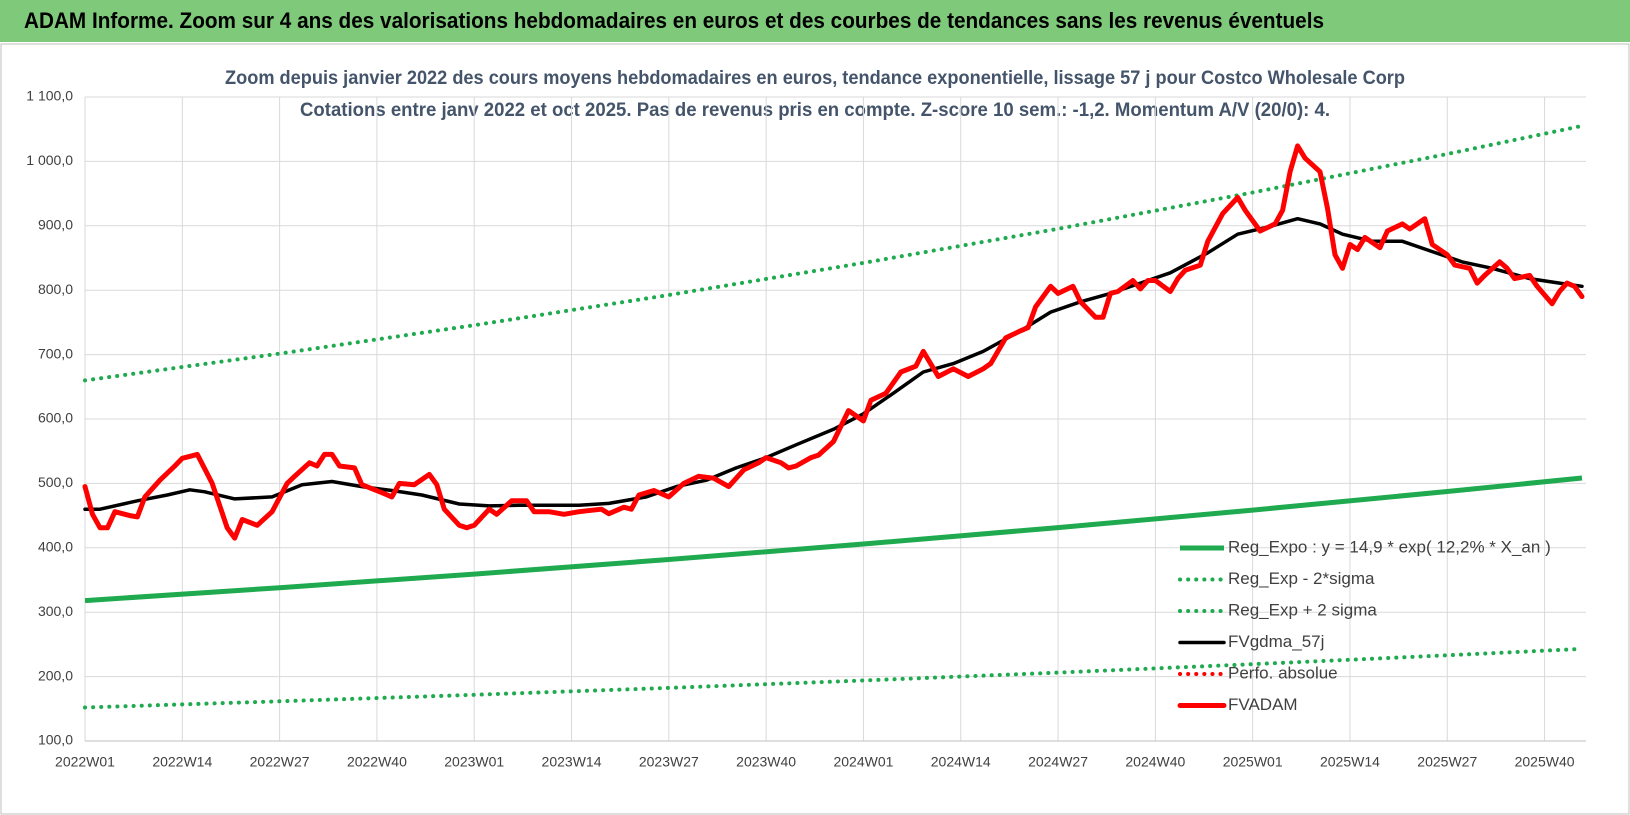 This screenshot has height=815, width=1630. Describe the element at coordinates (55, 547) in the screenshot. I see `y-tick-label: 400,0` at that location.